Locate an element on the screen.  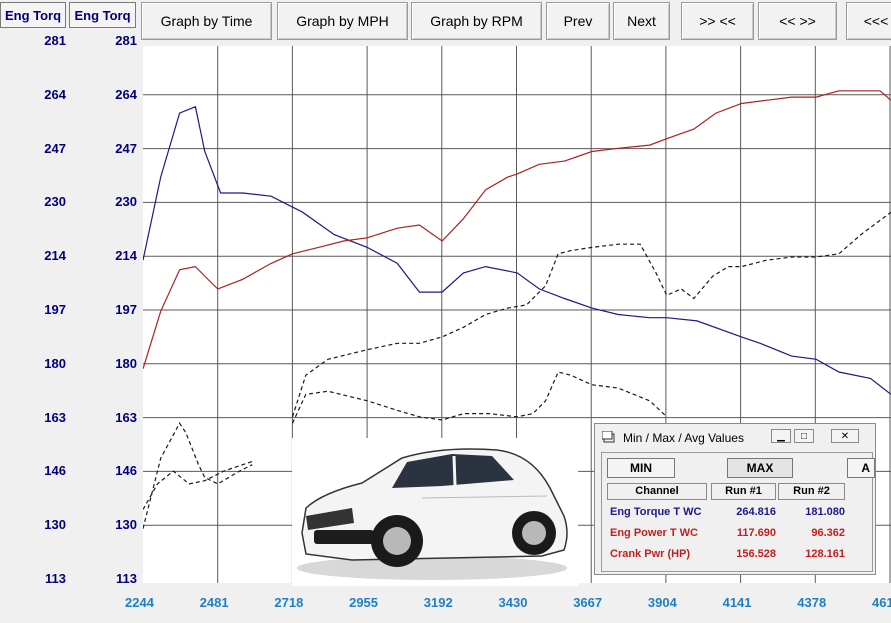
prev-button: Prev is located at coordinates (578, 21).